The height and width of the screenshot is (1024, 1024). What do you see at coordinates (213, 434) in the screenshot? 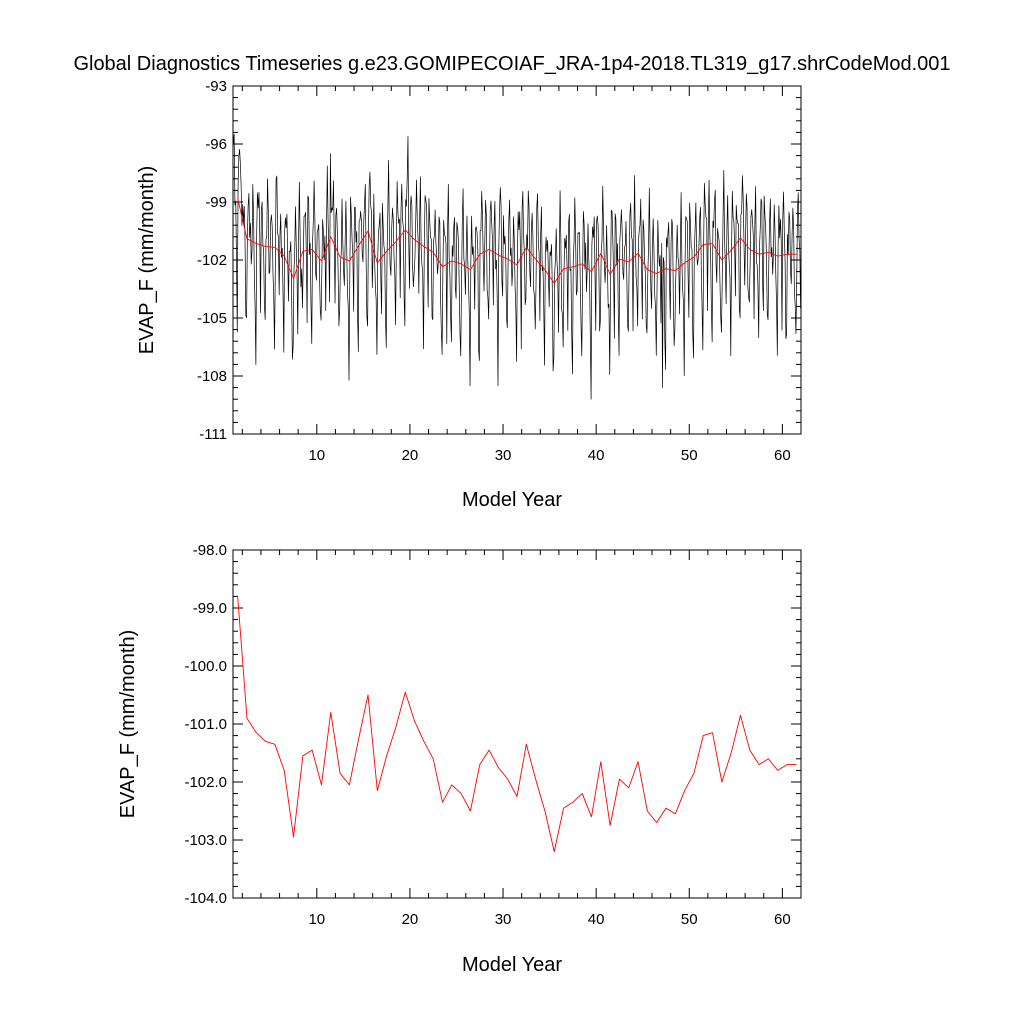
I see `chart-top-ytick-label: -111` at bounding box center [213, 434].